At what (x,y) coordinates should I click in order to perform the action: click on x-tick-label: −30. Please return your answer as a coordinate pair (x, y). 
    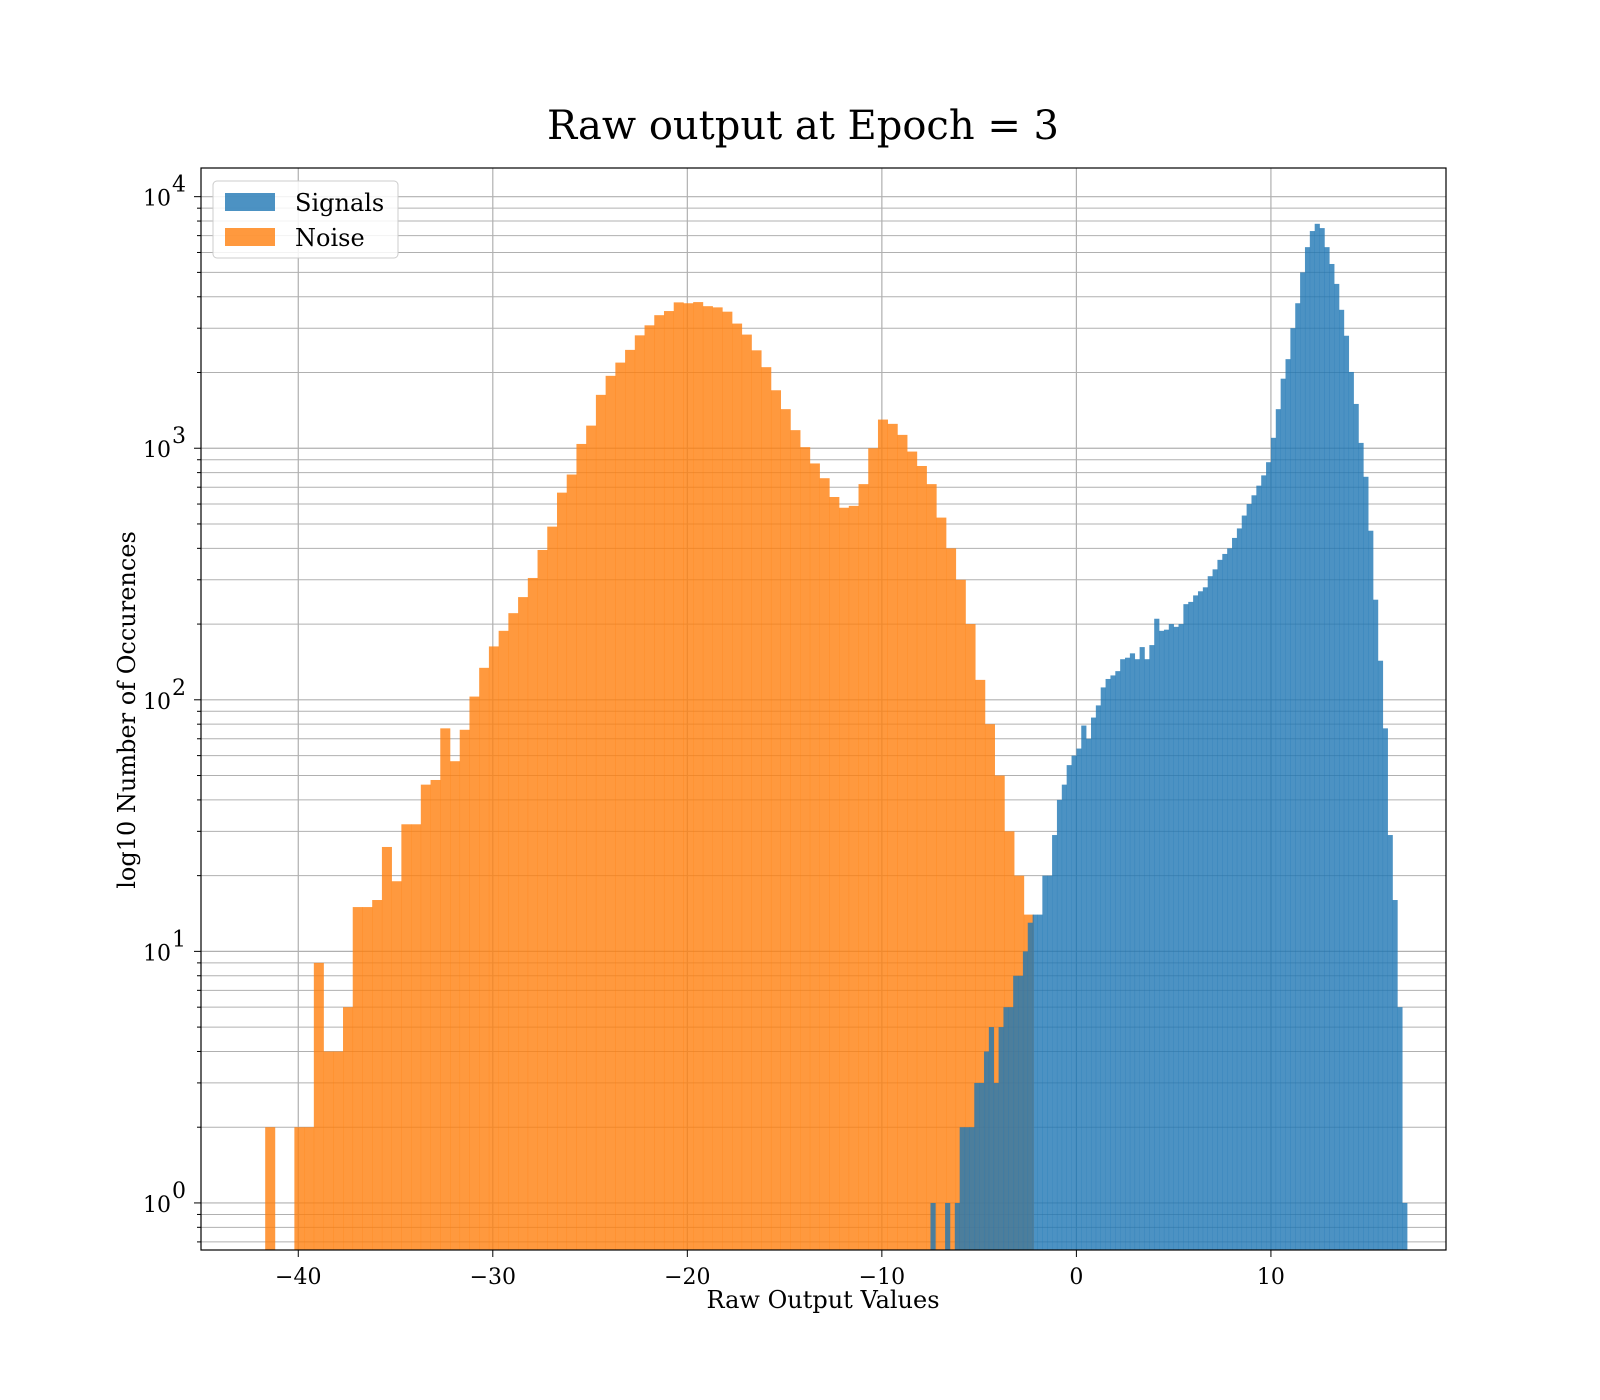
    Looking at the image, I should click on (493, 1277).